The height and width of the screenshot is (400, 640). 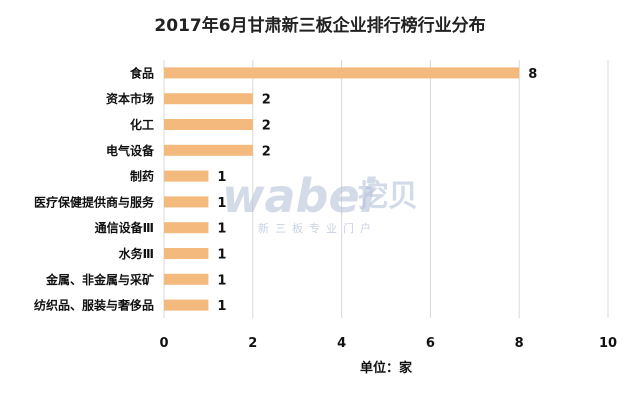 I want to click on chart-title: 2017年6月甘肃新三板企业排行榜行业分布, so click(x=319, y=25).